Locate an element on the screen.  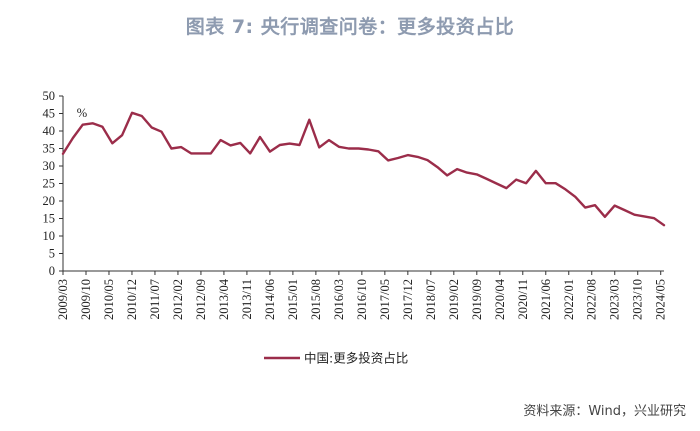
y-tick-label: 15 is located at coordinates (49, 219).